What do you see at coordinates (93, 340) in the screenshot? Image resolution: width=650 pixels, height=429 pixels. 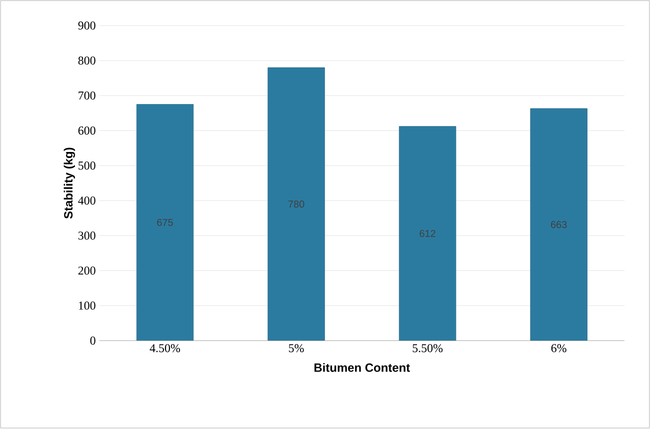 I see `y-tick-label: 0` at bounding box center [93, 340].